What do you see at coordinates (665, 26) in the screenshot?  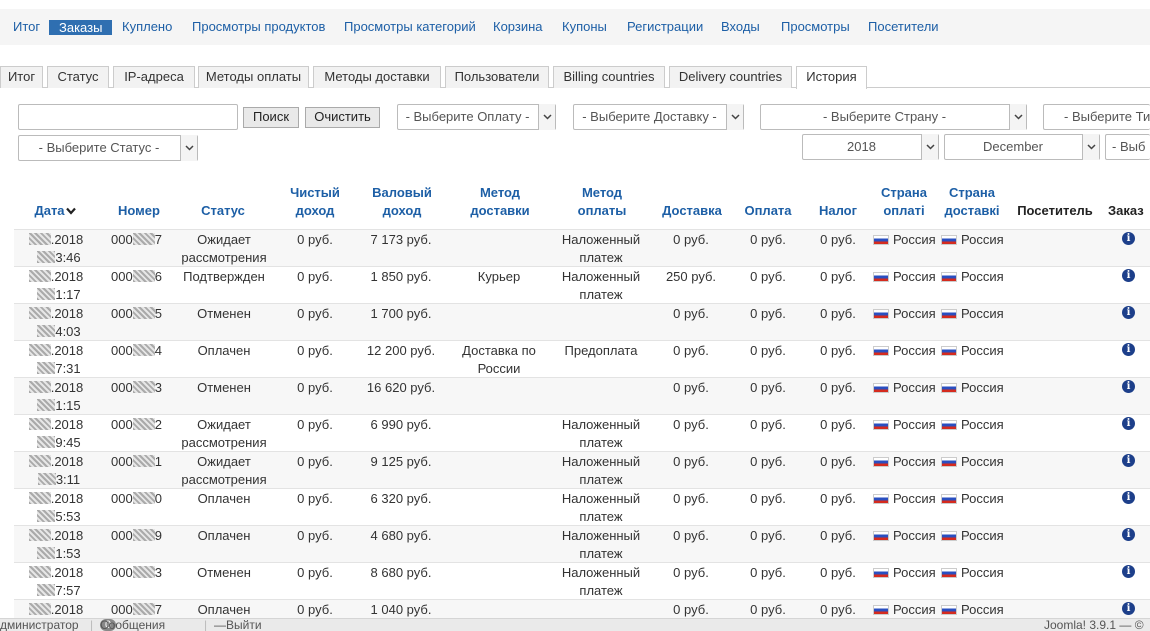 I see `nav-registrations: Регистрации` at bounding box center [665, 26].